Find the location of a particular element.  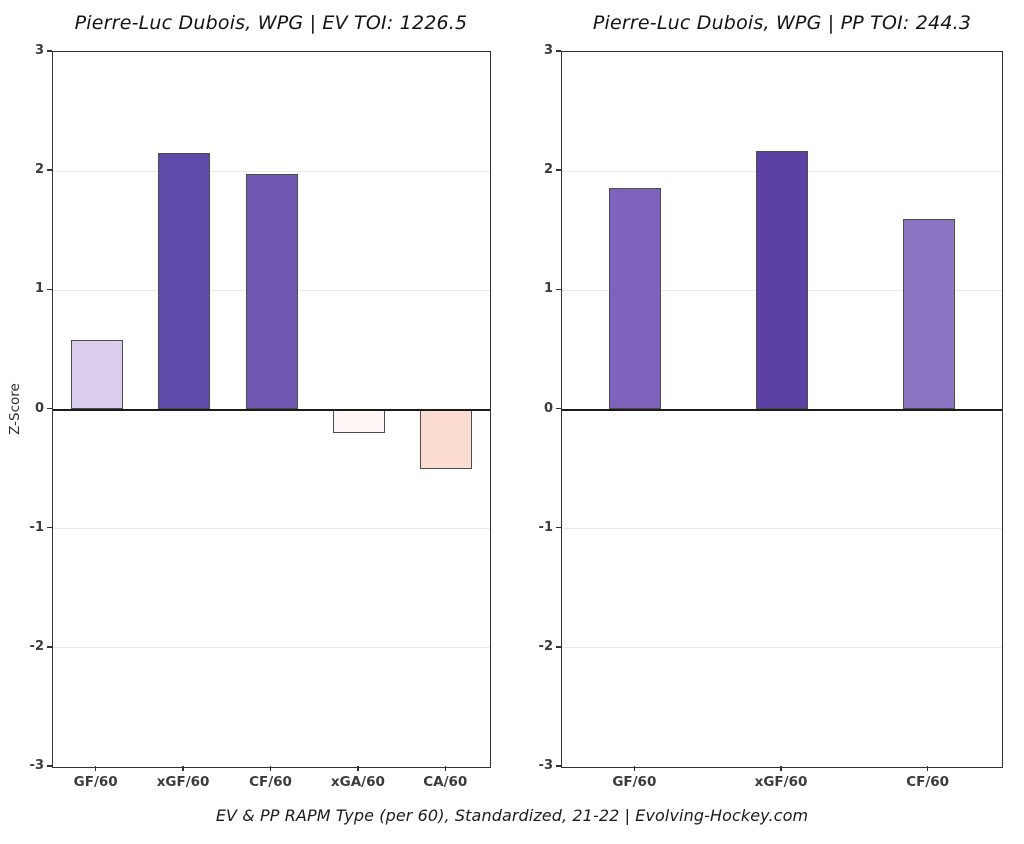

x-tick-label-xga-60: xGA/60 is located at coordinates (357, 782).